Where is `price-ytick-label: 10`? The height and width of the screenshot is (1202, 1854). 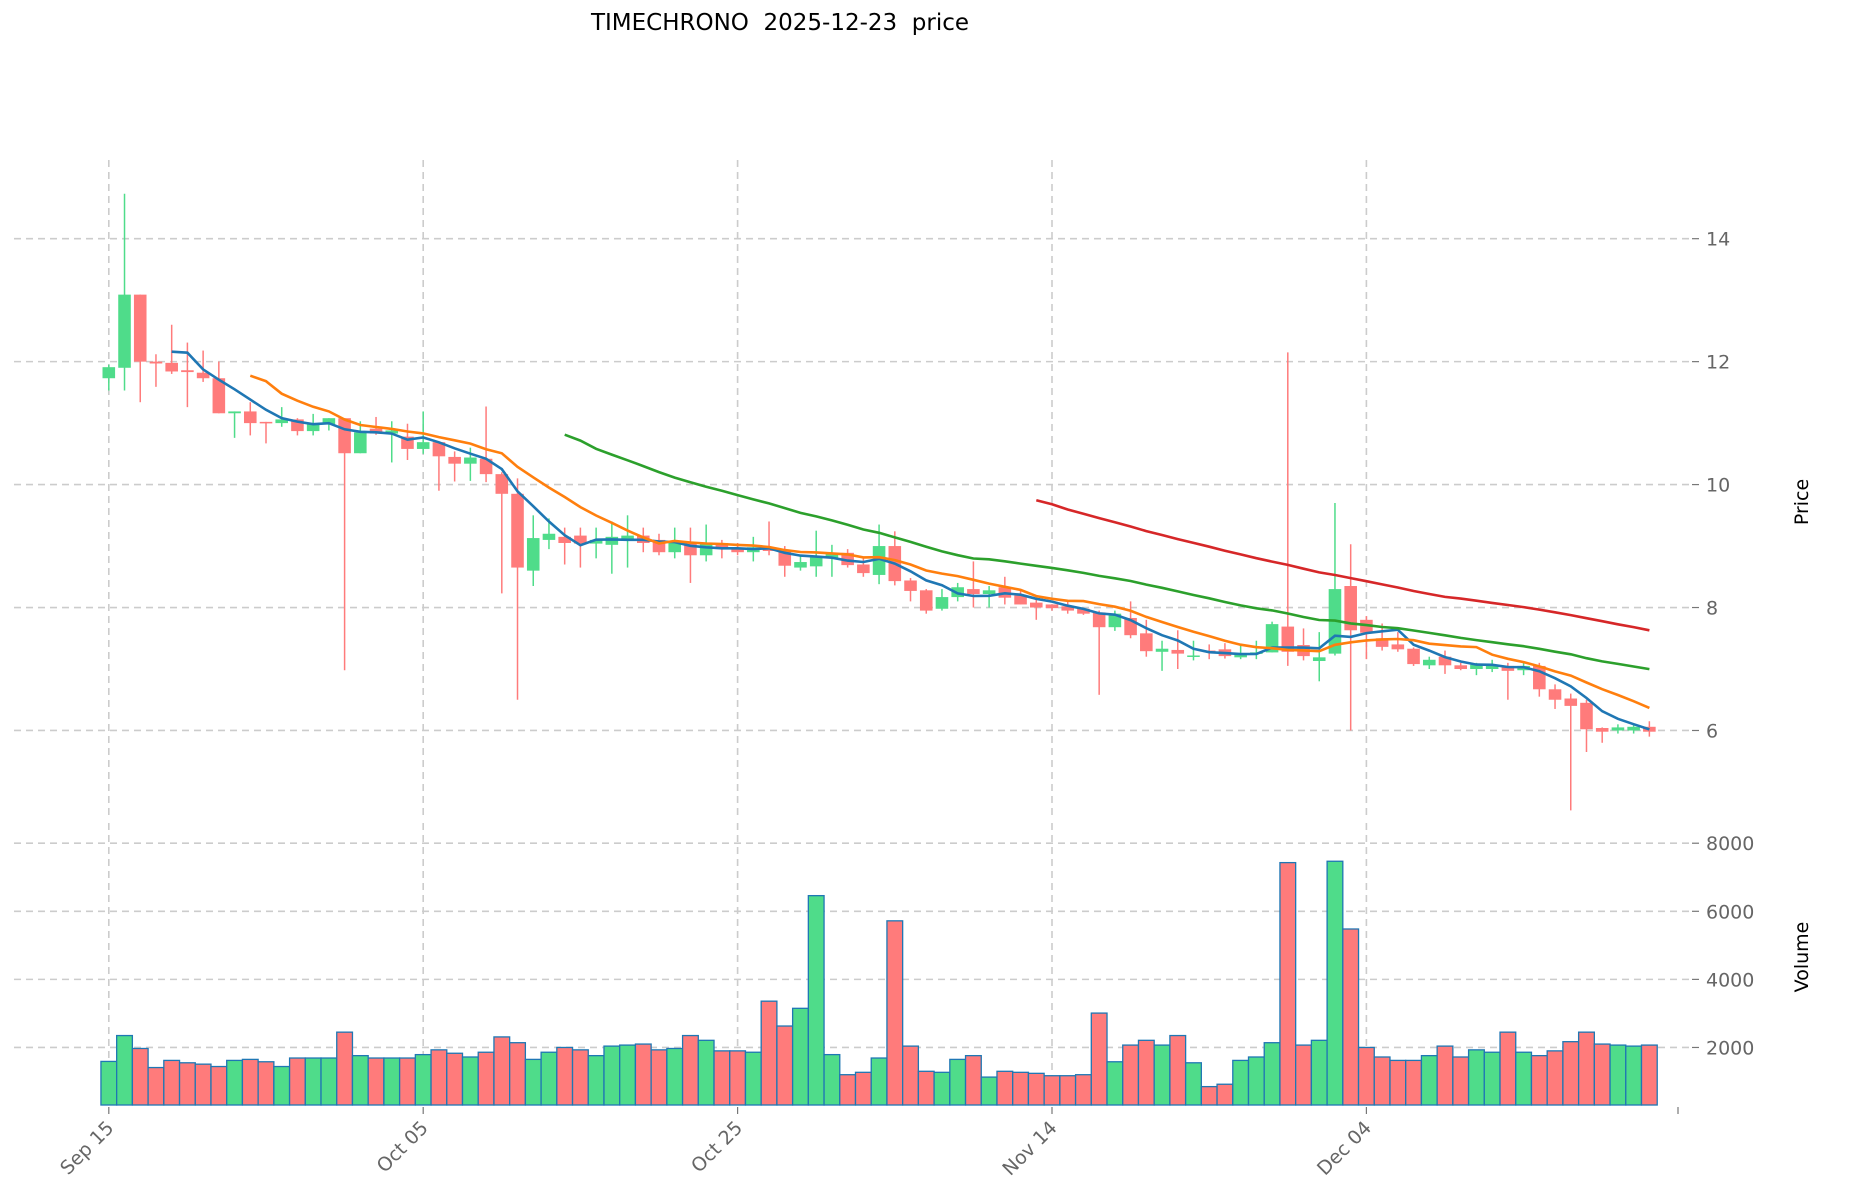 price-ytick-label: 10 is located at coordinates (1718, 486).